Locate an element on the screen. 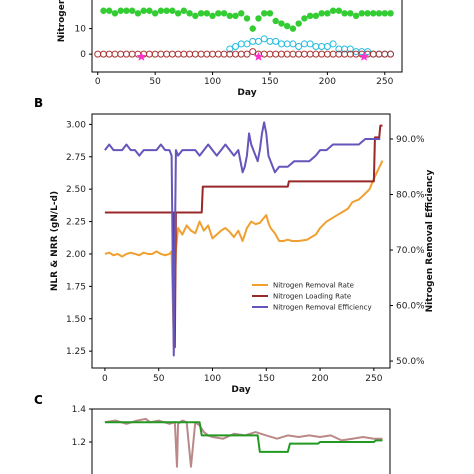 This screenshot has height=474, width=474. panel-b-x-tick-label: 150 is located at coordinates (266, 379).